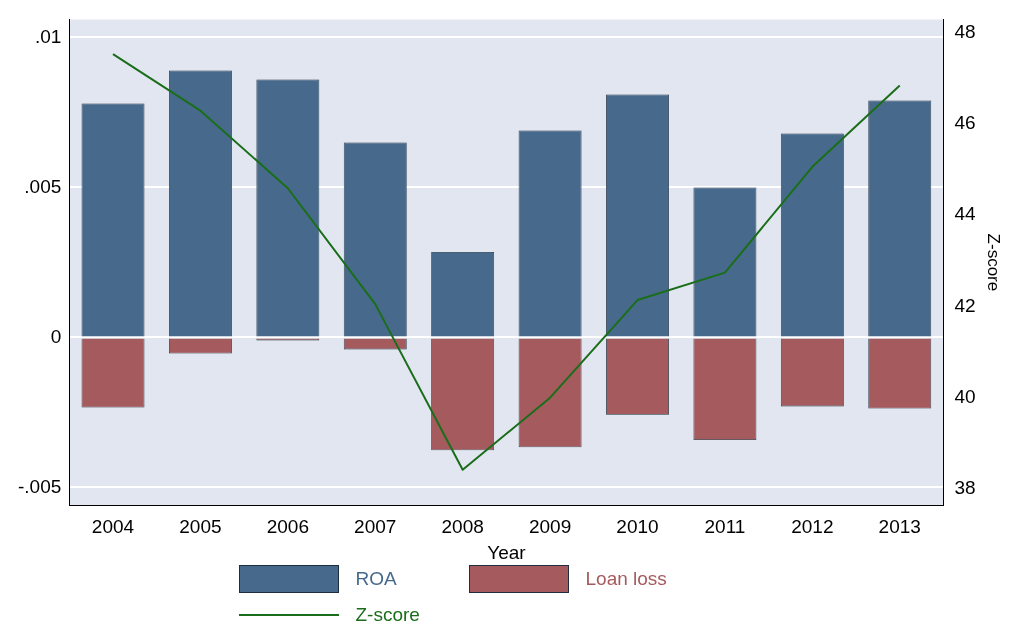 This screenshot has width=1017, height=640. Describe the element at coordinates (626, 579) in the screenshot. I see `text: Loan loss` at that location.